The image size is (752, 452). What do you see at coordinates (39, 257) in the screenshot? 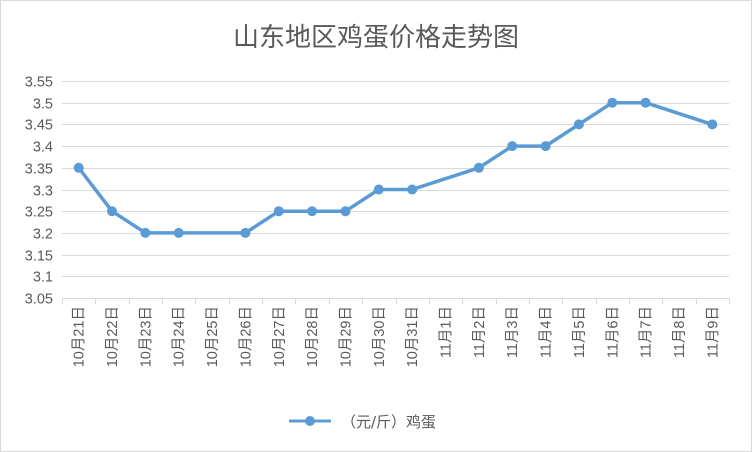
I see `y-tick-label: 3.15` at bounding box center [39, 257].